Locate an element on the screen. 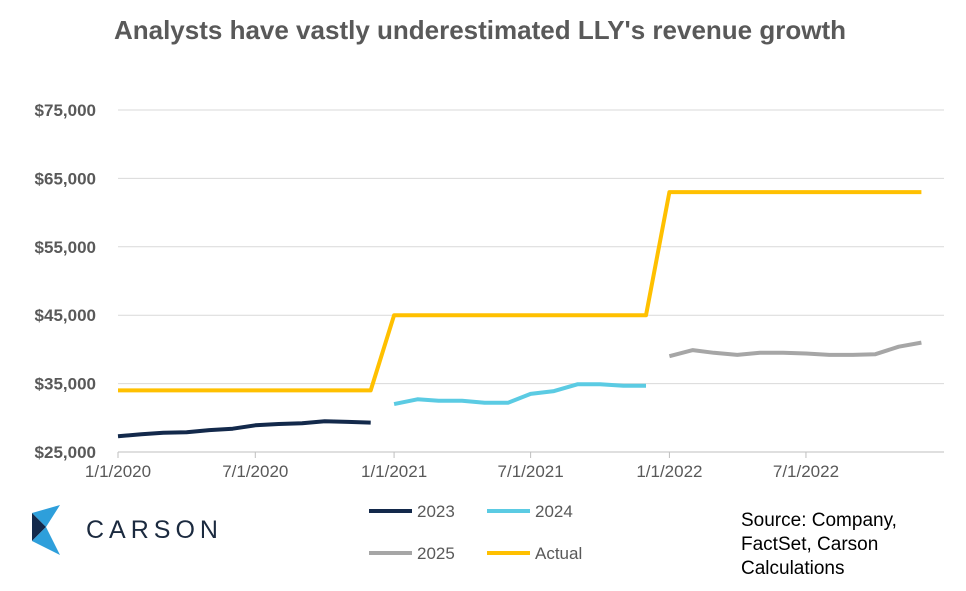  x-tick-label: 1/1/2021 is located at coordinates (394, 471).